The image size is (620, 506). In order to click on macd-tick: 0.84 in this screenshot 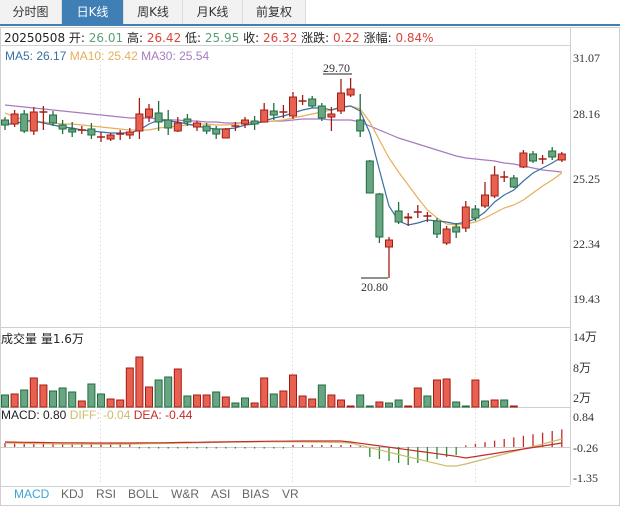, I will do `click(583, 417)`.